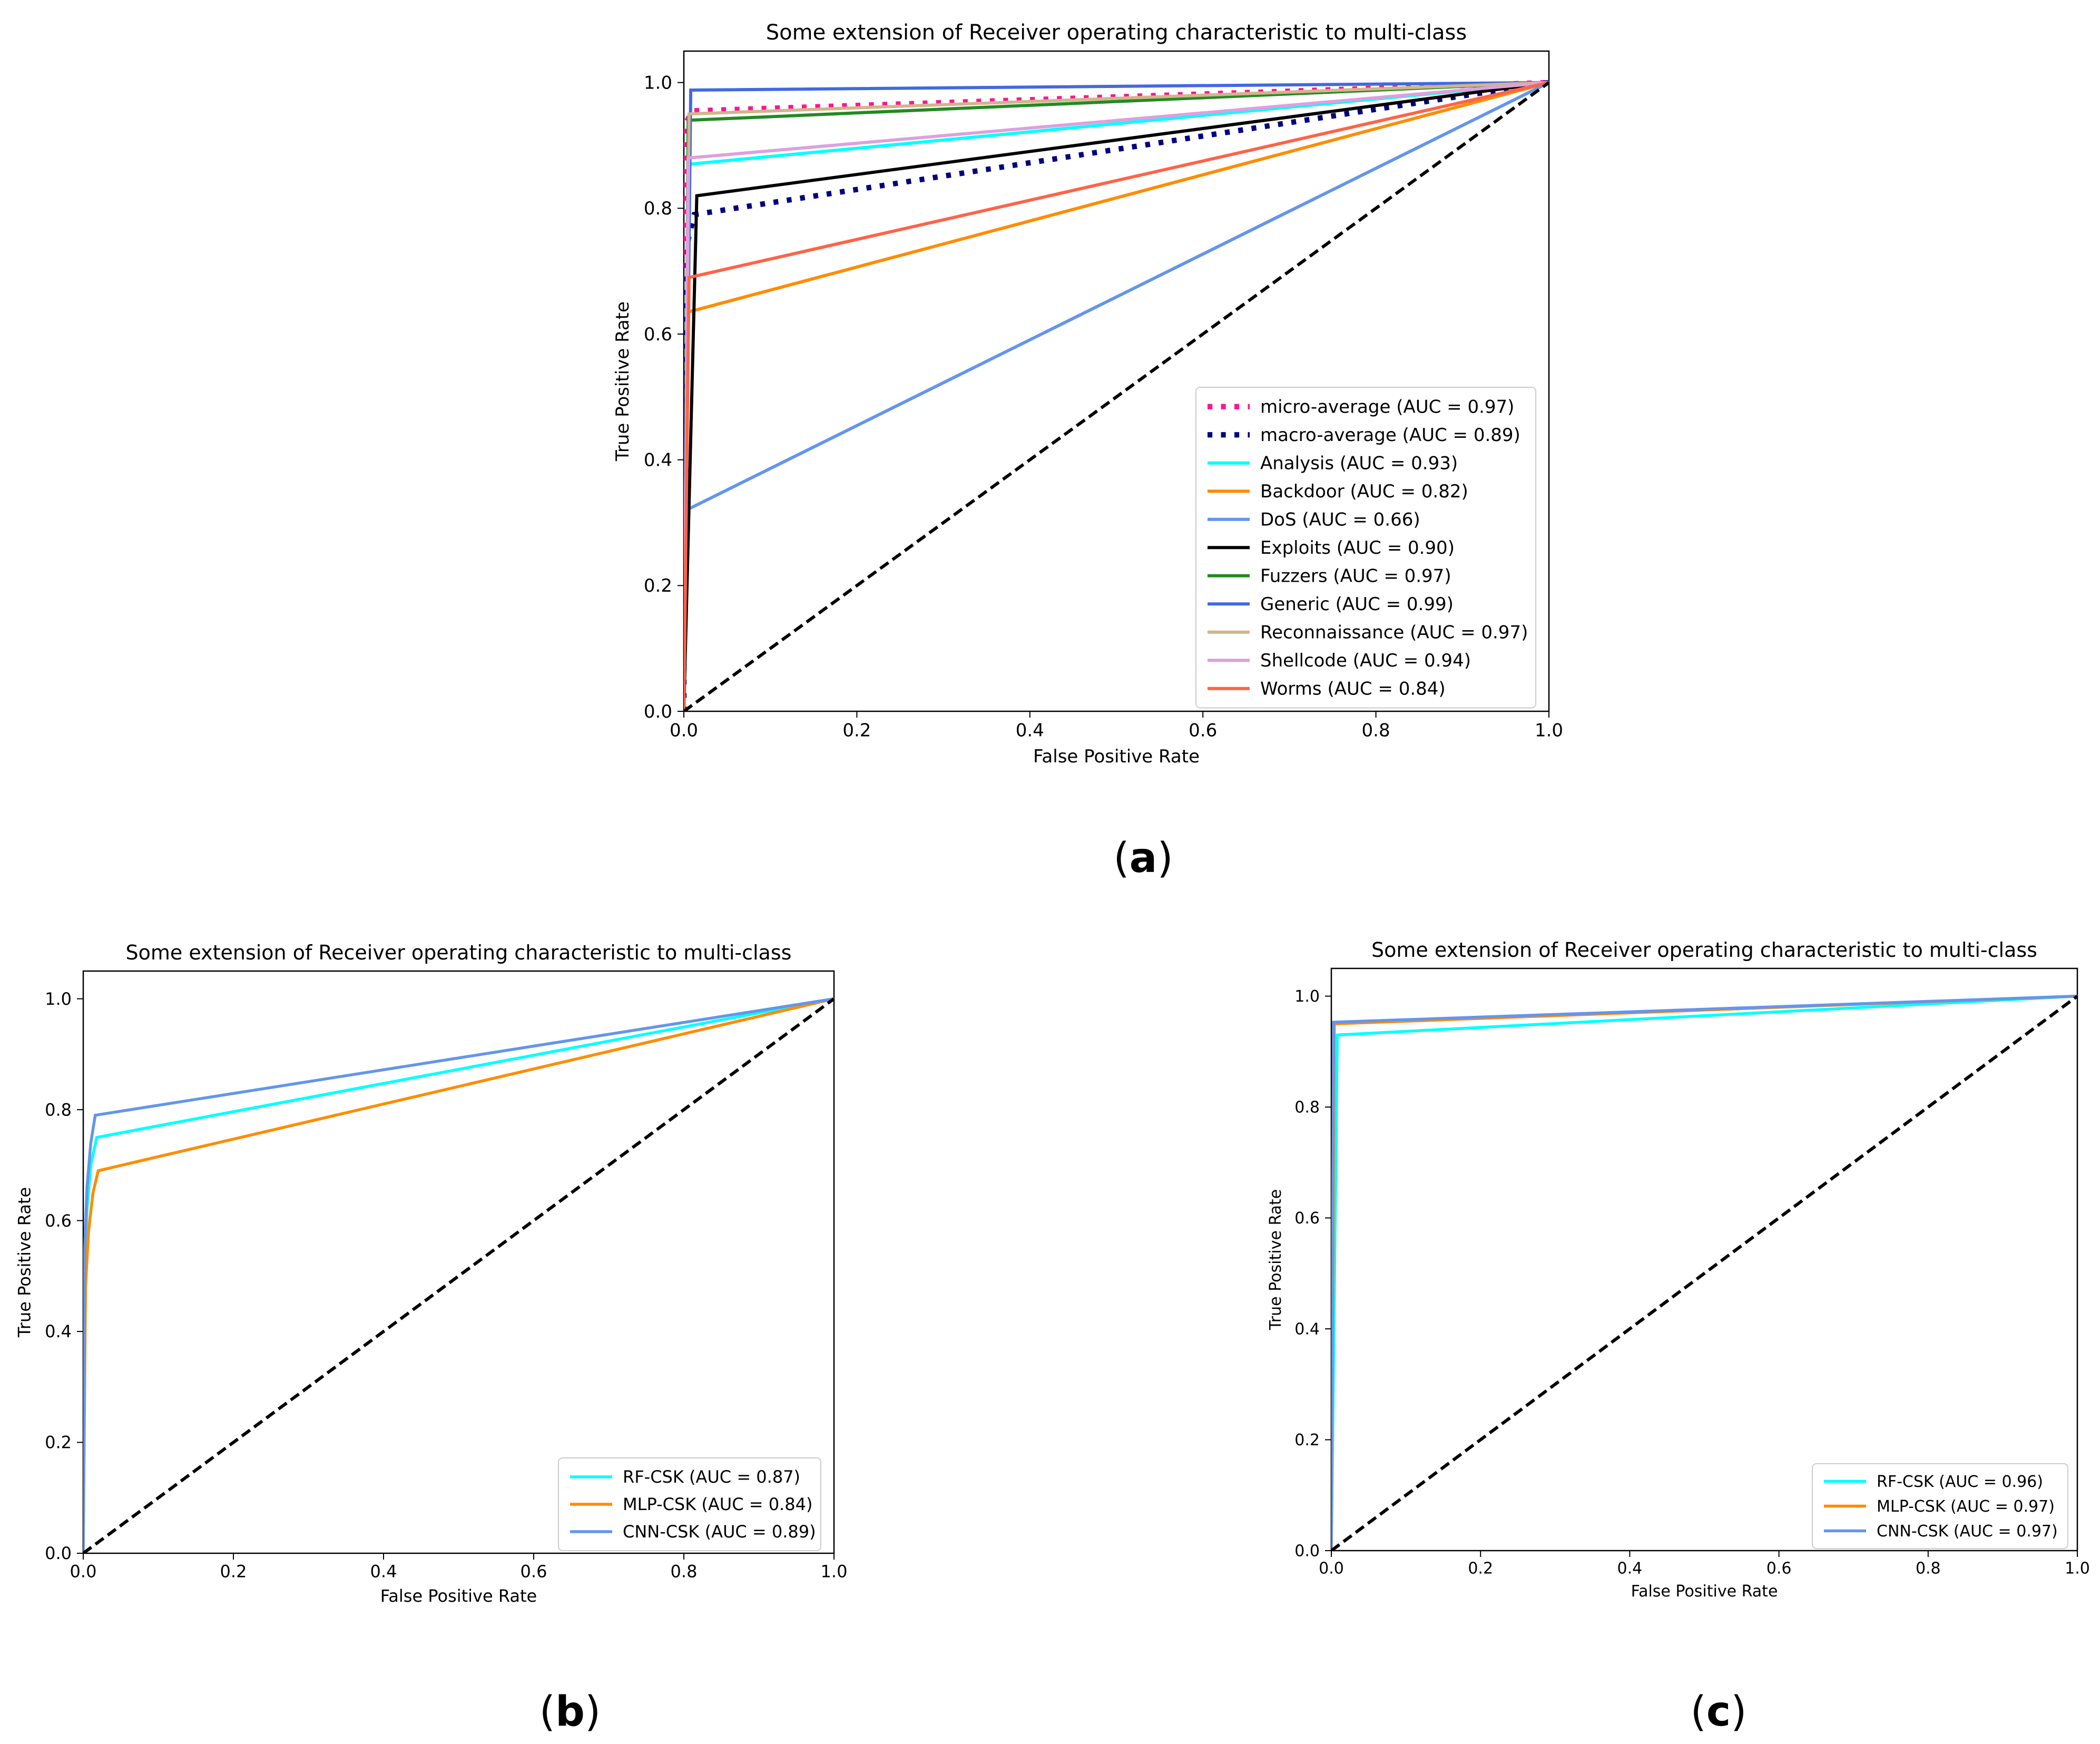 Image resolution: width=2100 pixels, height=1744 pixels. Describe the element at coordinates (1353, 689) in the screenshot. I see `legend-label: Worms (AUC = 0.84)` at that location.